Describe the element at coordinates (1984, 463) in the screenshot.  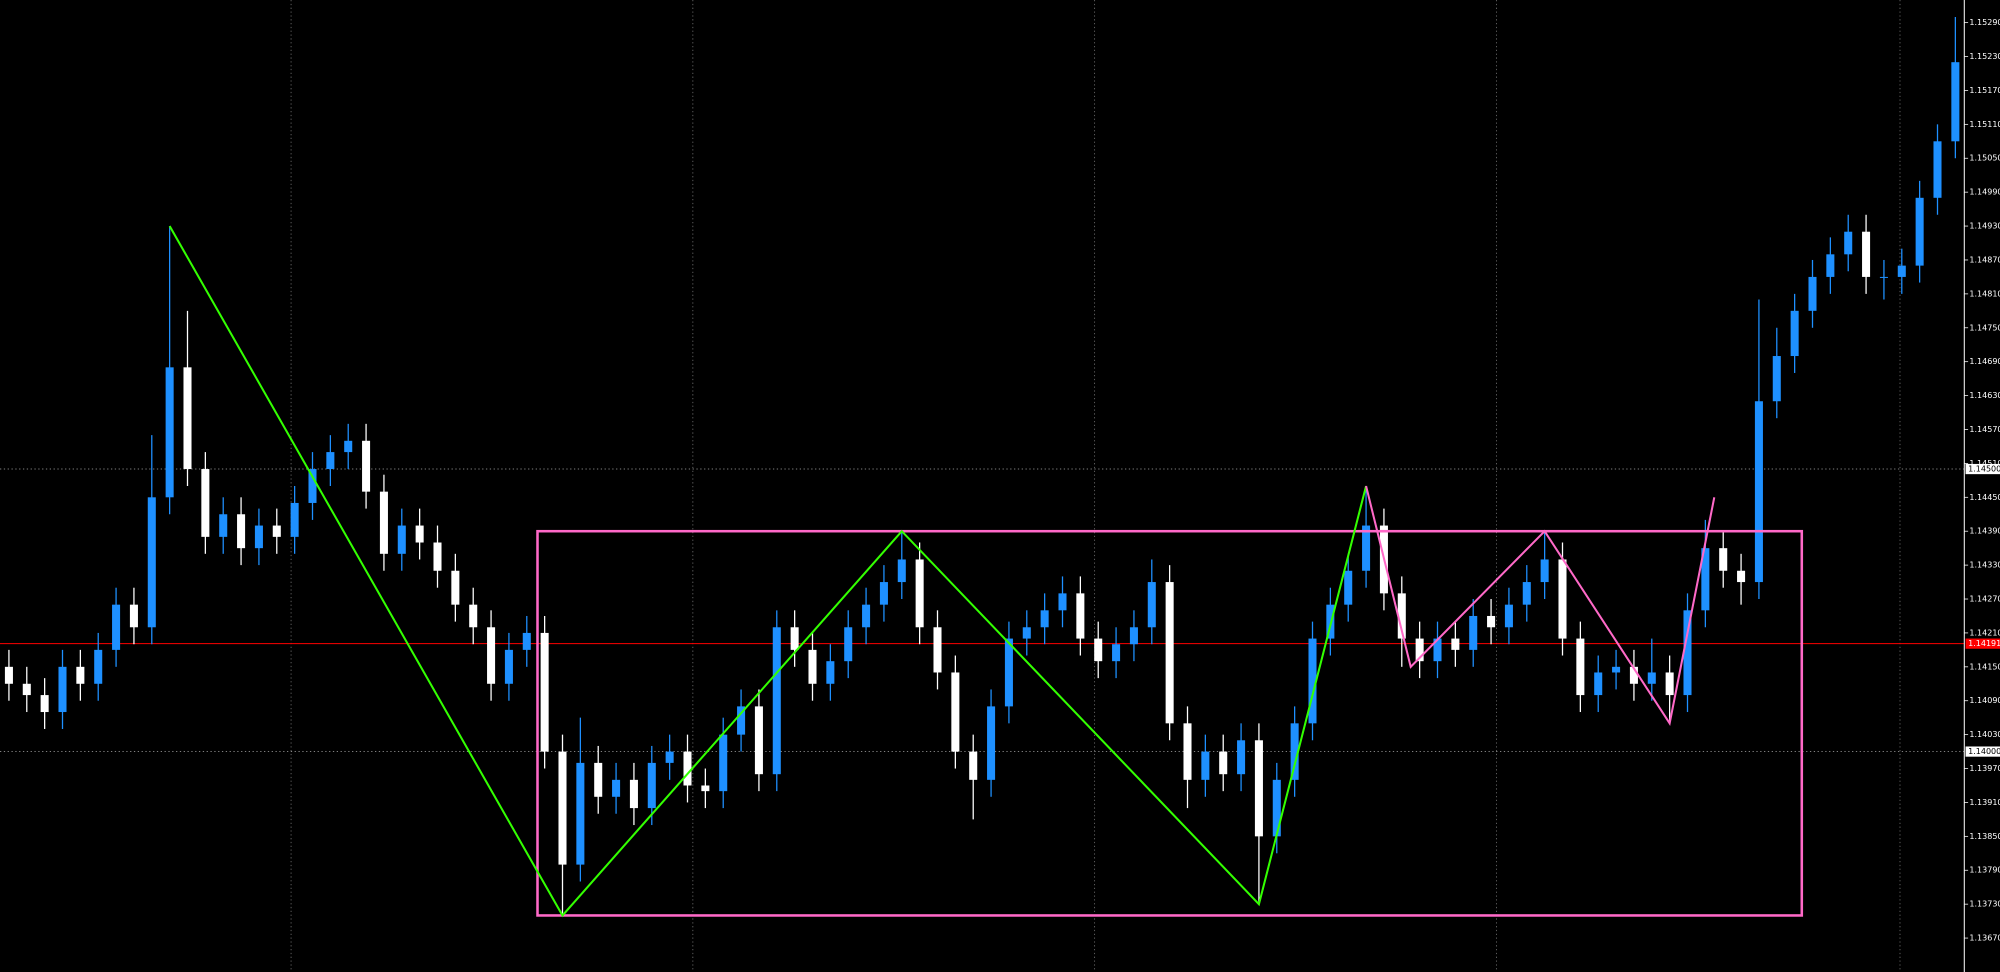
I see `y-tick-label: 1.14510` at that location.